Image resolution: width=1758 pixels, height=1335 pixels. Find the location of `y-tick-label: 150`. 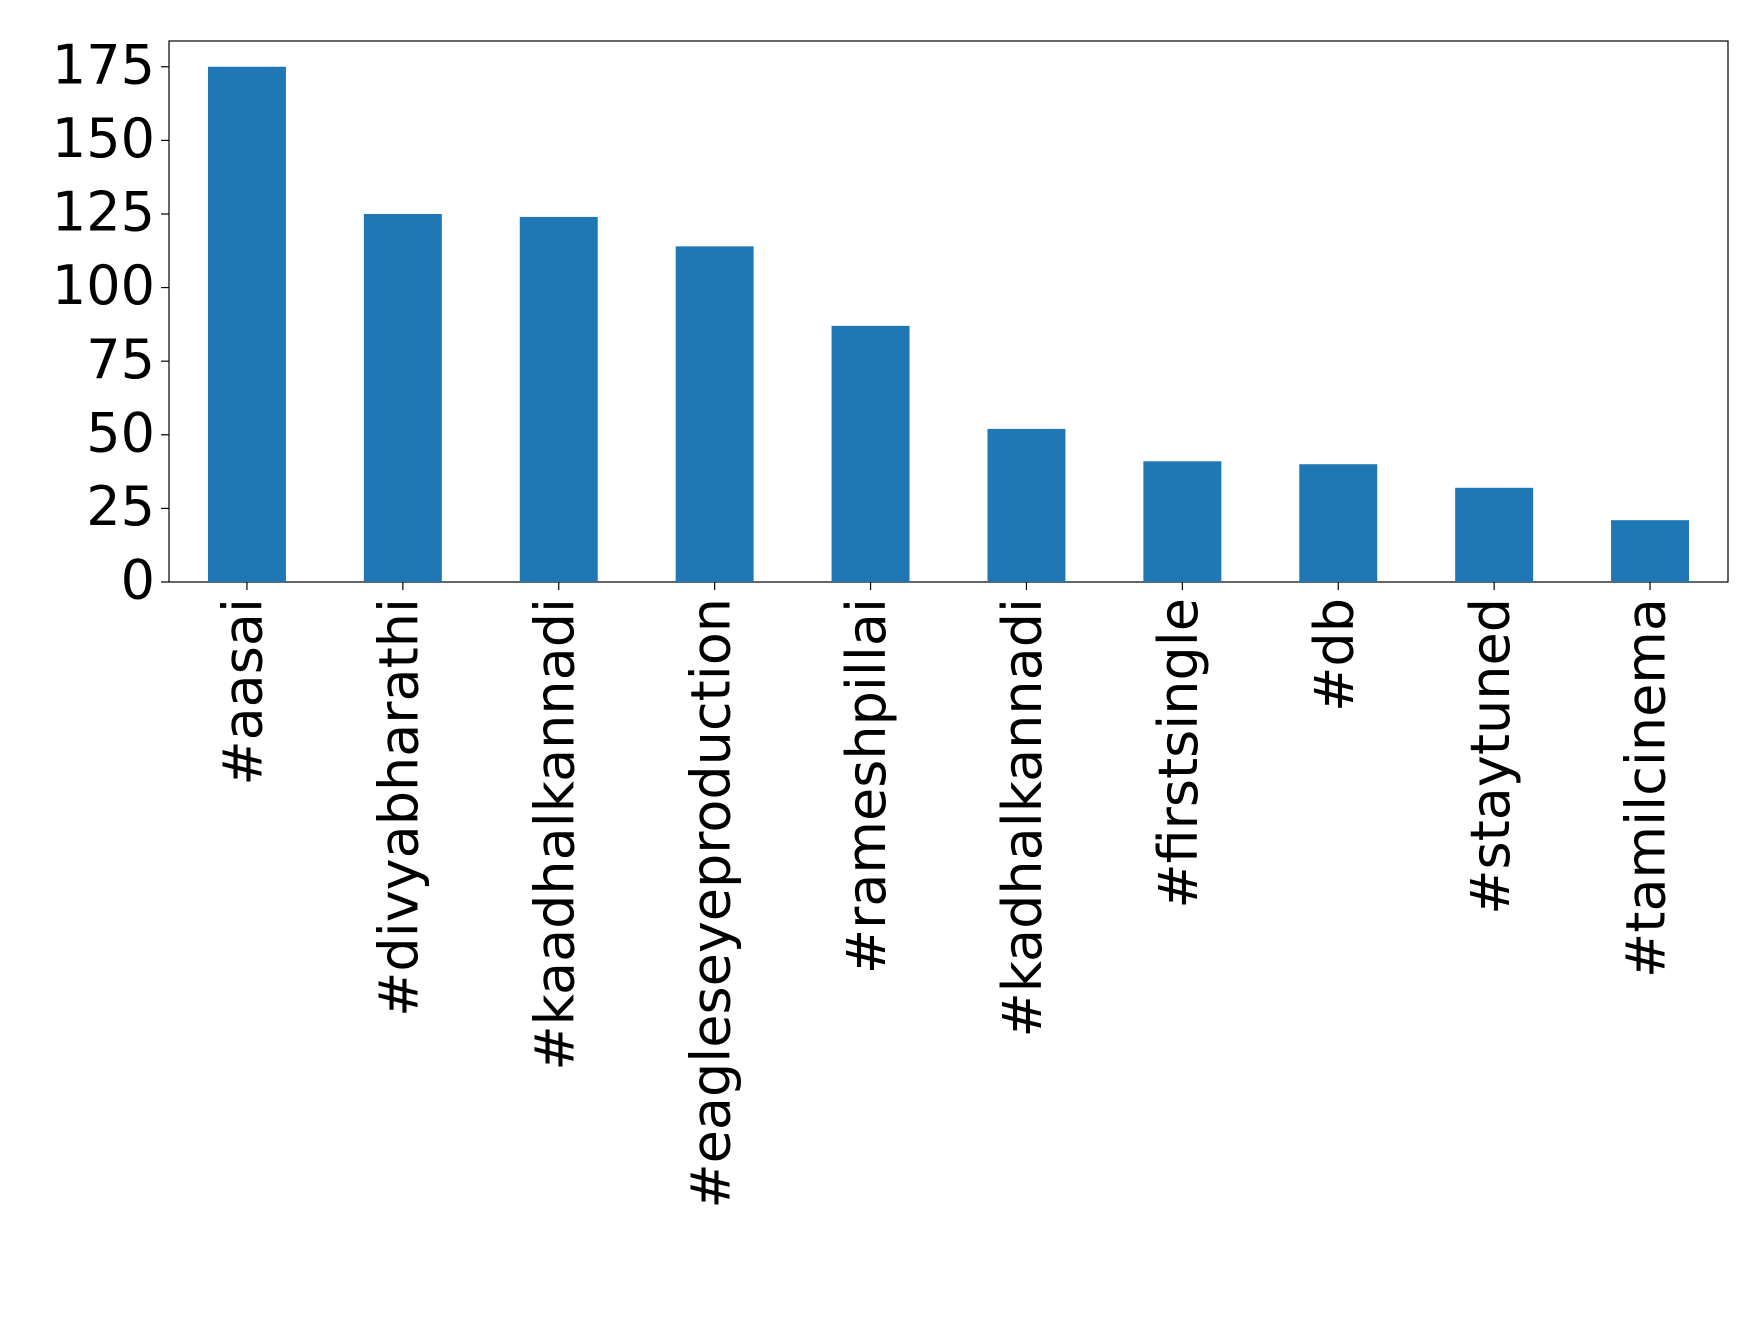

y-tick-label: 150 is located at coordinates (103, 138).